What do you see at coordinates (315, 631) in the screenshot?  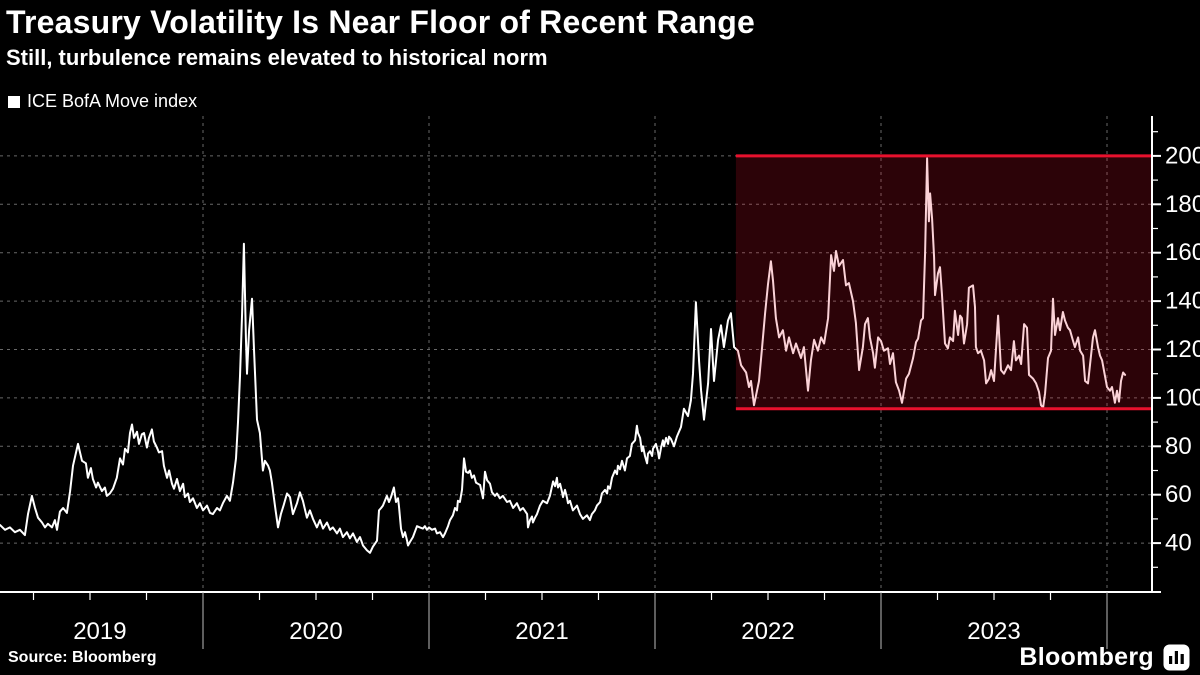 I see `x-axis-year-label: 2020` at bounding box center [315, 631].